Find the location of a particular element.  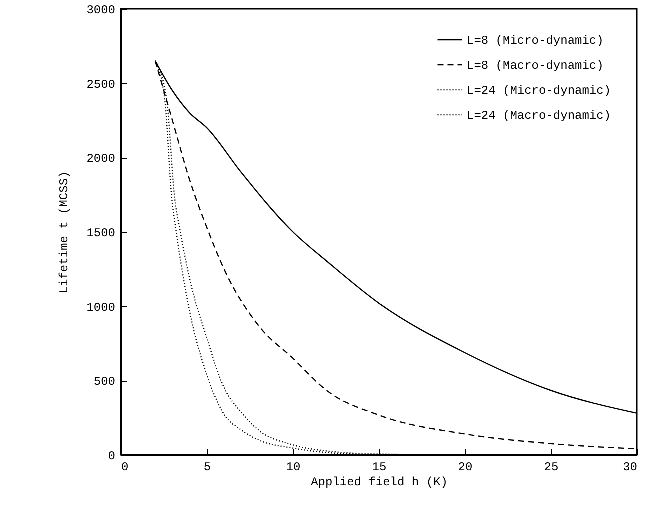

x-tick-label: 5 is located at coordinates (208, 467).